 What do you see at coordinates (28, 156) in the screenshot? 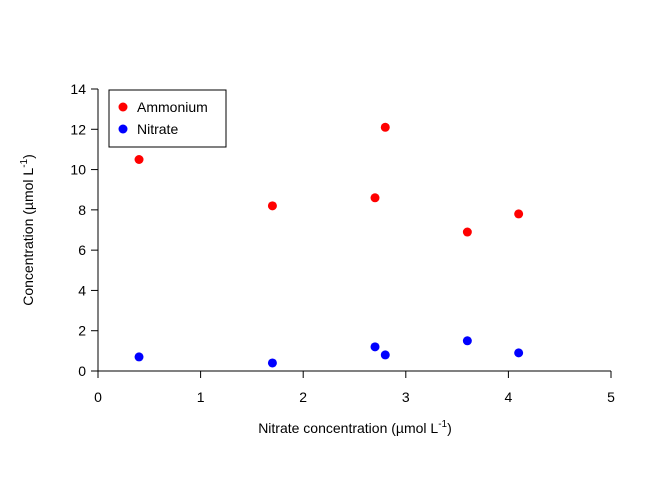
I see `y-axis-label-end: )` at bounding box center [28, 156].